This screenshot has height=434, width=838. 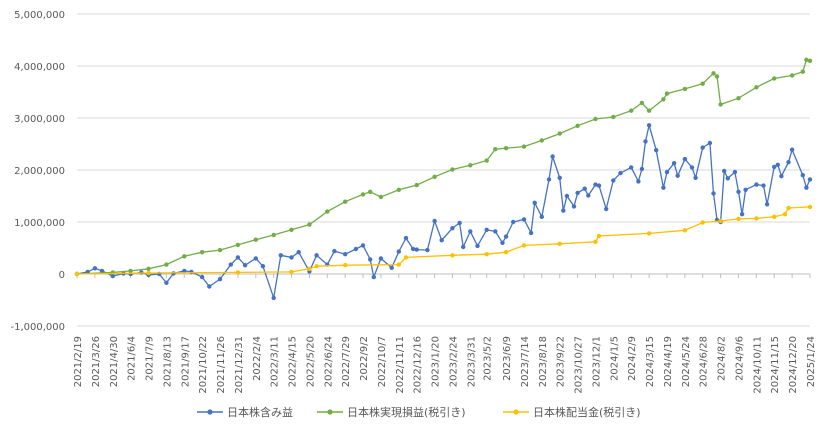 What do you see at coordinates (132, 358) in the screenshot?
I see `x-tick-label: 2021/6/4` at bounding box center [132, 358].